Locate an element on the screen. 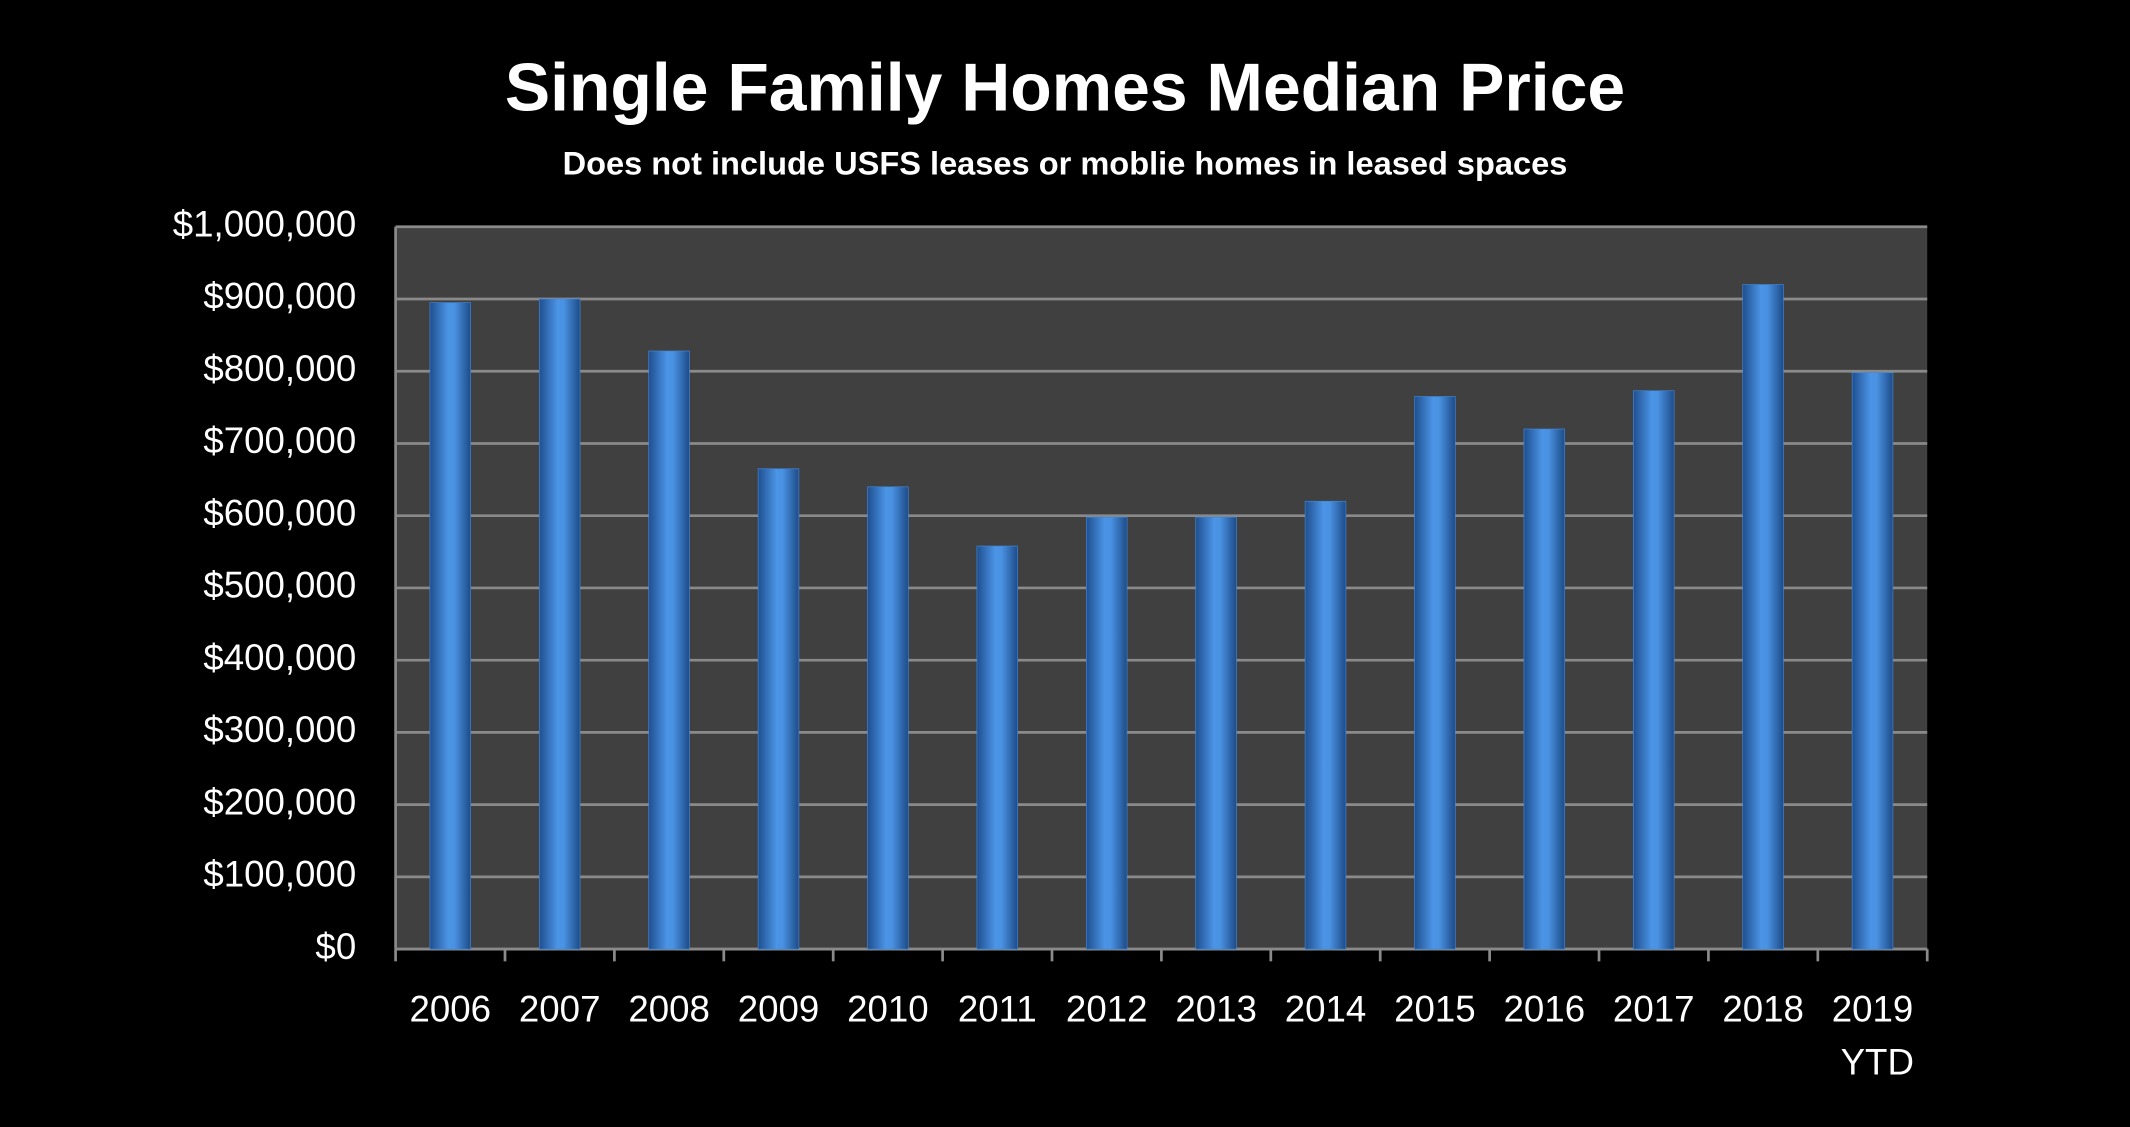  x-tick-label: 2019 YTD is located at coordinates (1872, 1035).